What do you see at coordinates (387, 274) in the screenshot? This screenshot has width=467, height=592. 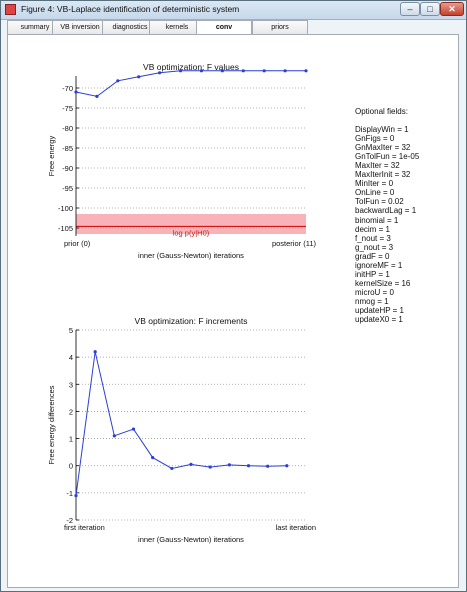 I see `option-item: initHP = 1` at bounding box center [387, 274].